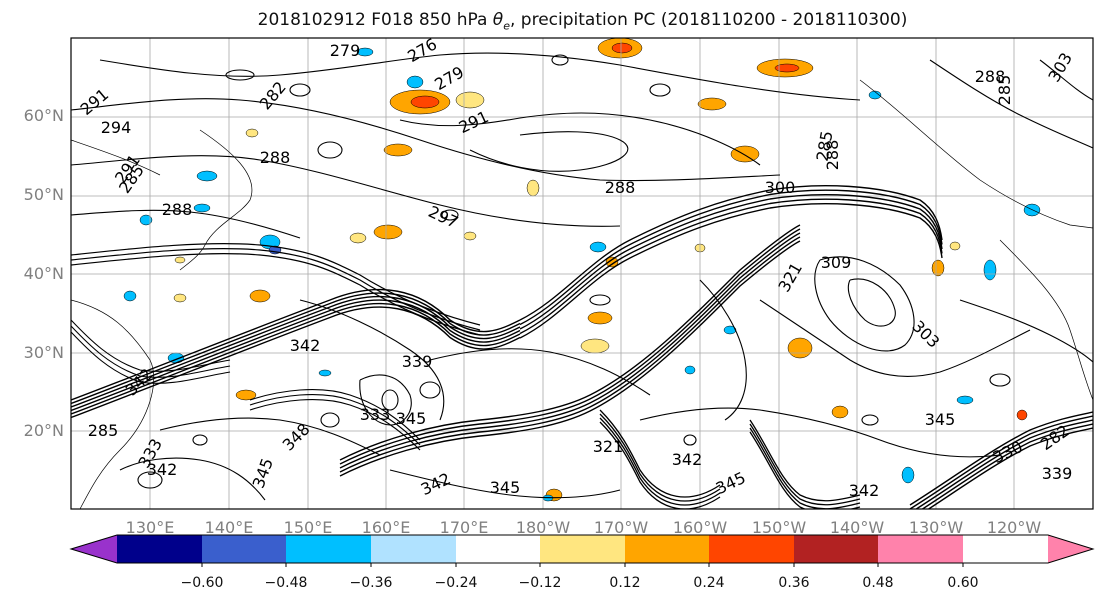  Describe the element at coordinates (150, 527) in the screenshot. I see `lon-label: 130°E` at that location.